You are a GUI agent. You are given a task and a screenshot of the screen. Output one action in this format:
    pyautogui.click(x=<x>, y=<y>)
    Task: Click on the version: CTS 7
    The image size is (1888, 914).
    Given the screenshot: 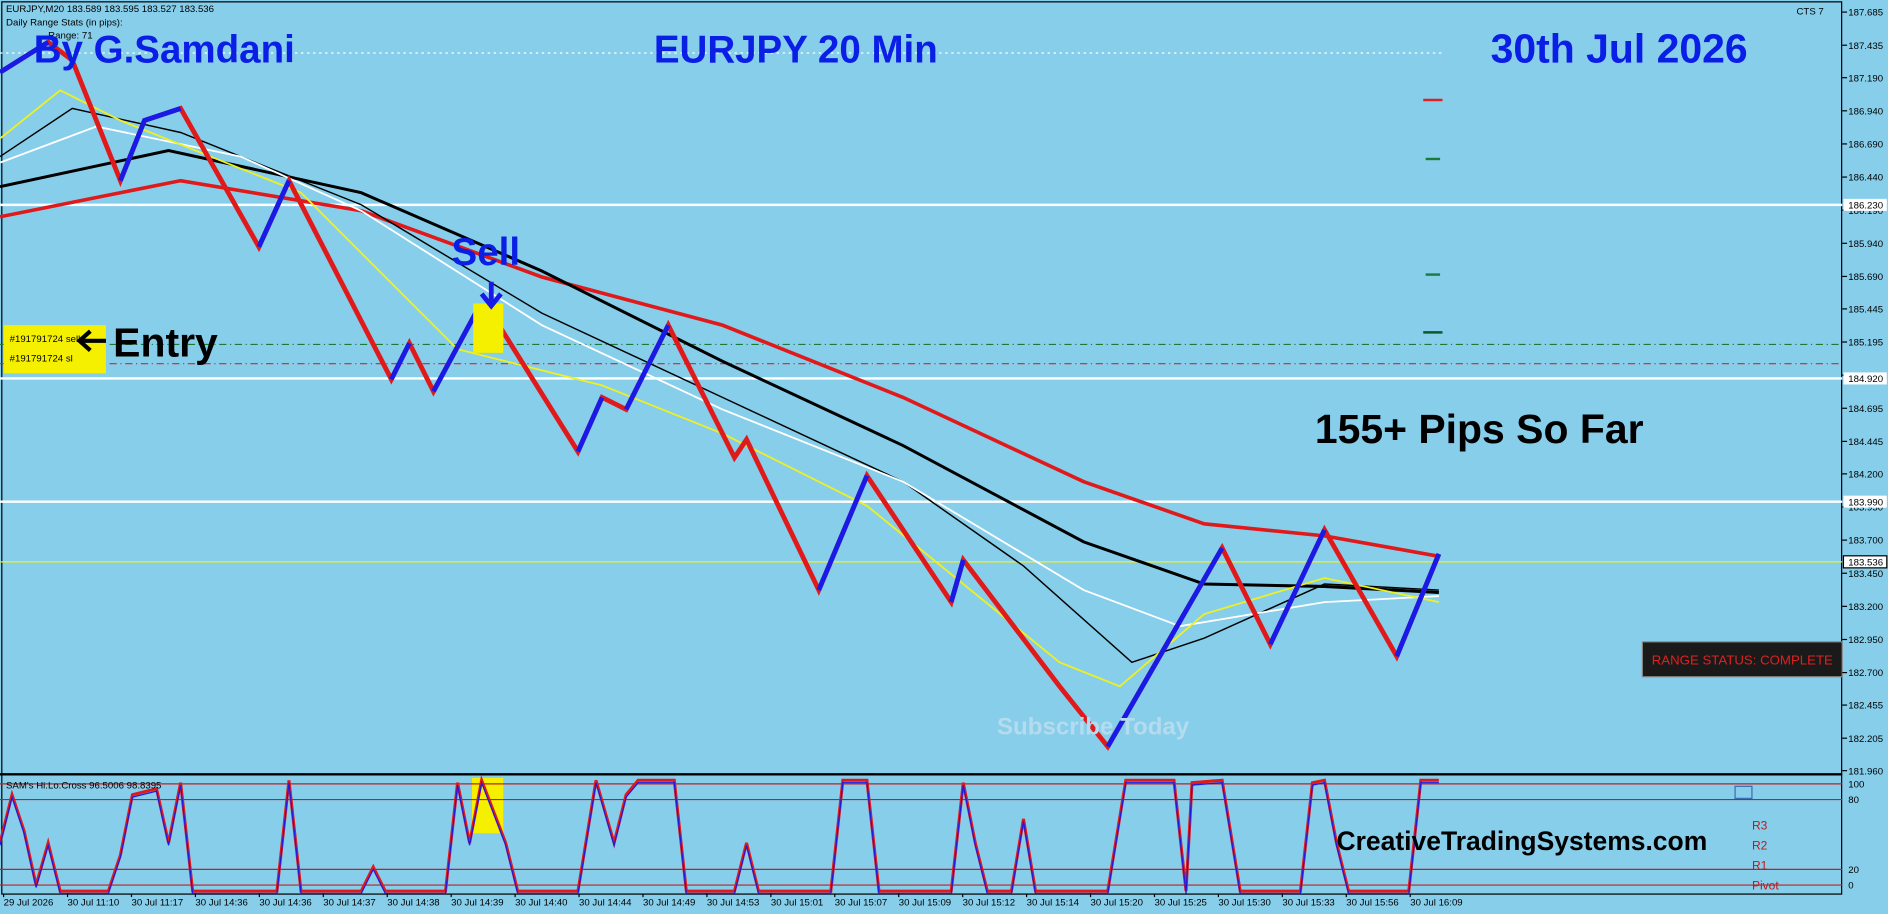 What is the action you would take?
    pyautogui.click(x=1809, y=12)
    